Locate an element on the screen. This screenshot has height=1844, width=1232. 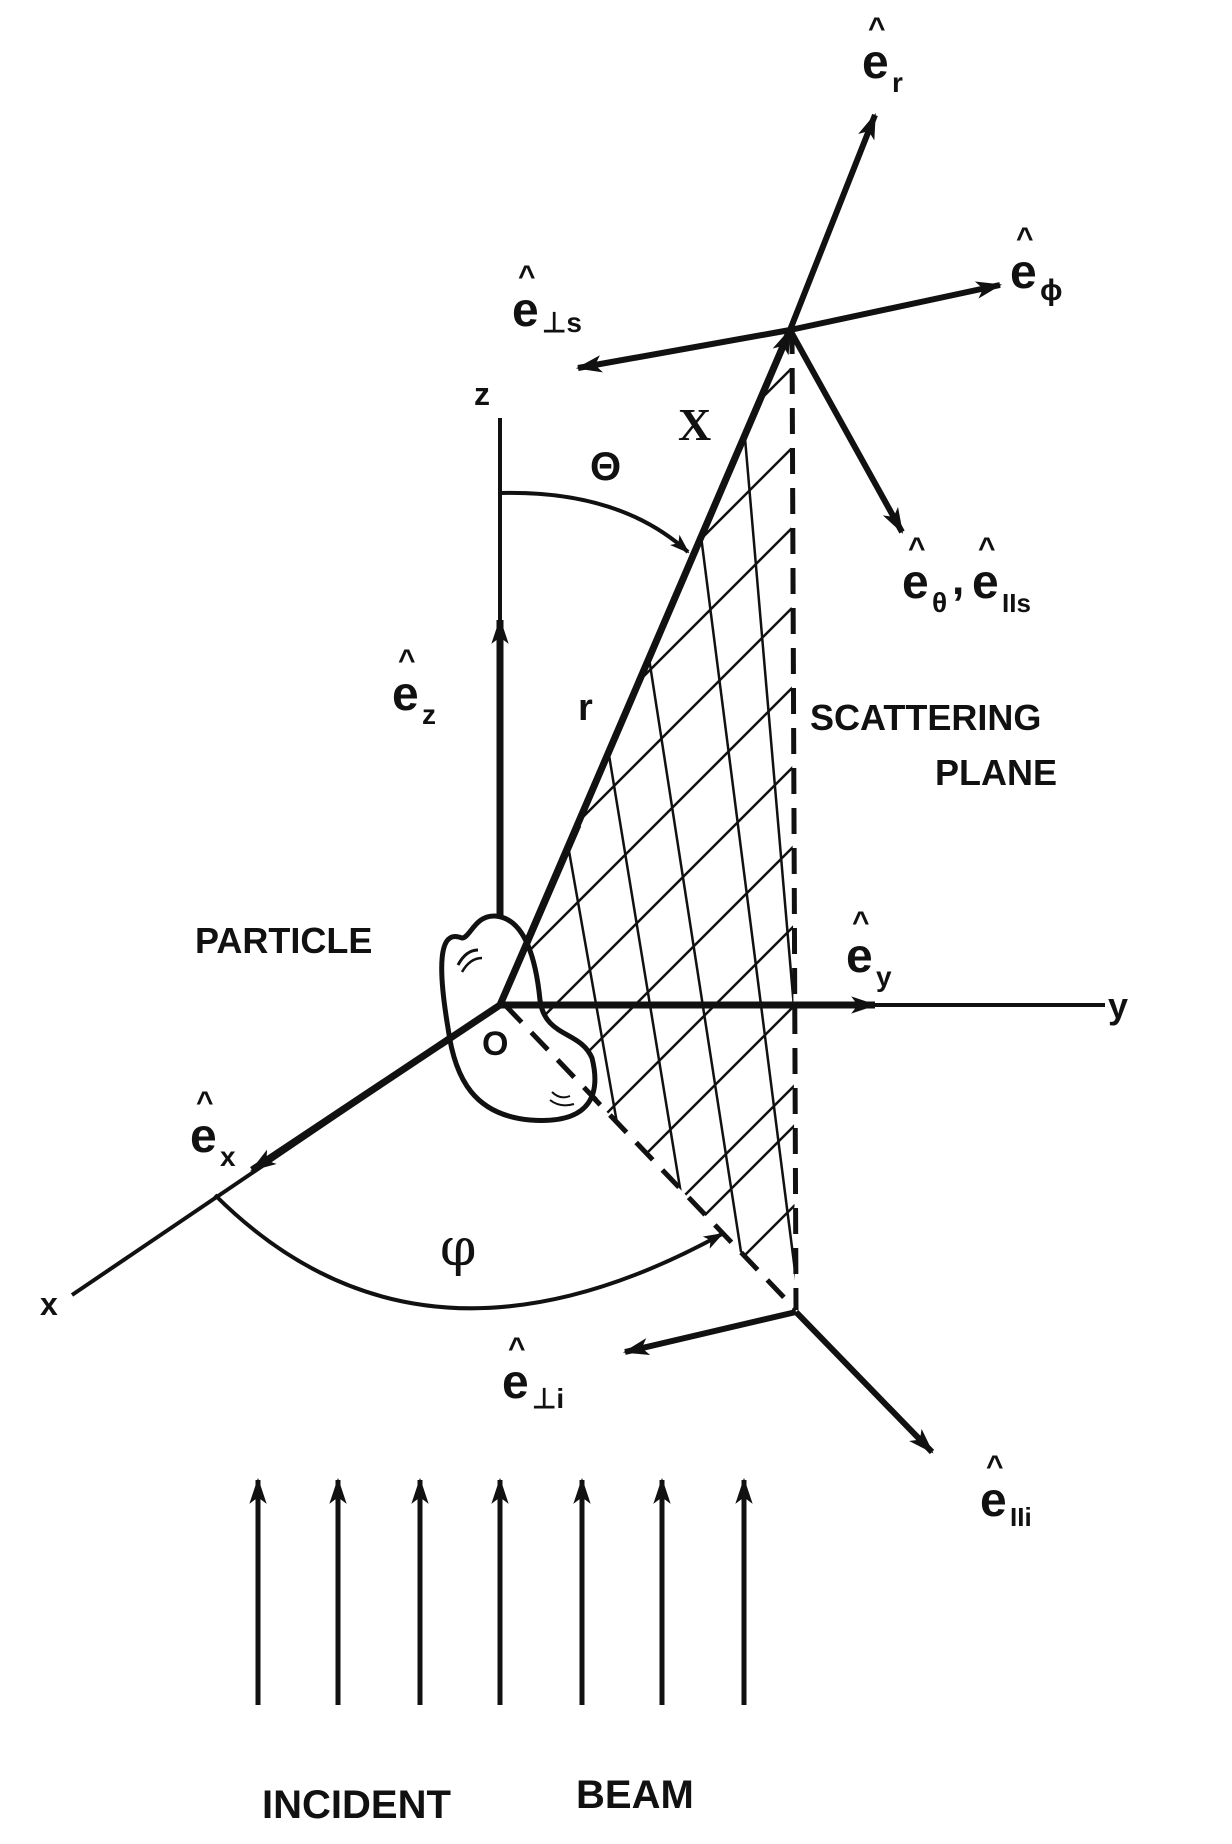
scattering-plane is located at coordinates (651, 819).